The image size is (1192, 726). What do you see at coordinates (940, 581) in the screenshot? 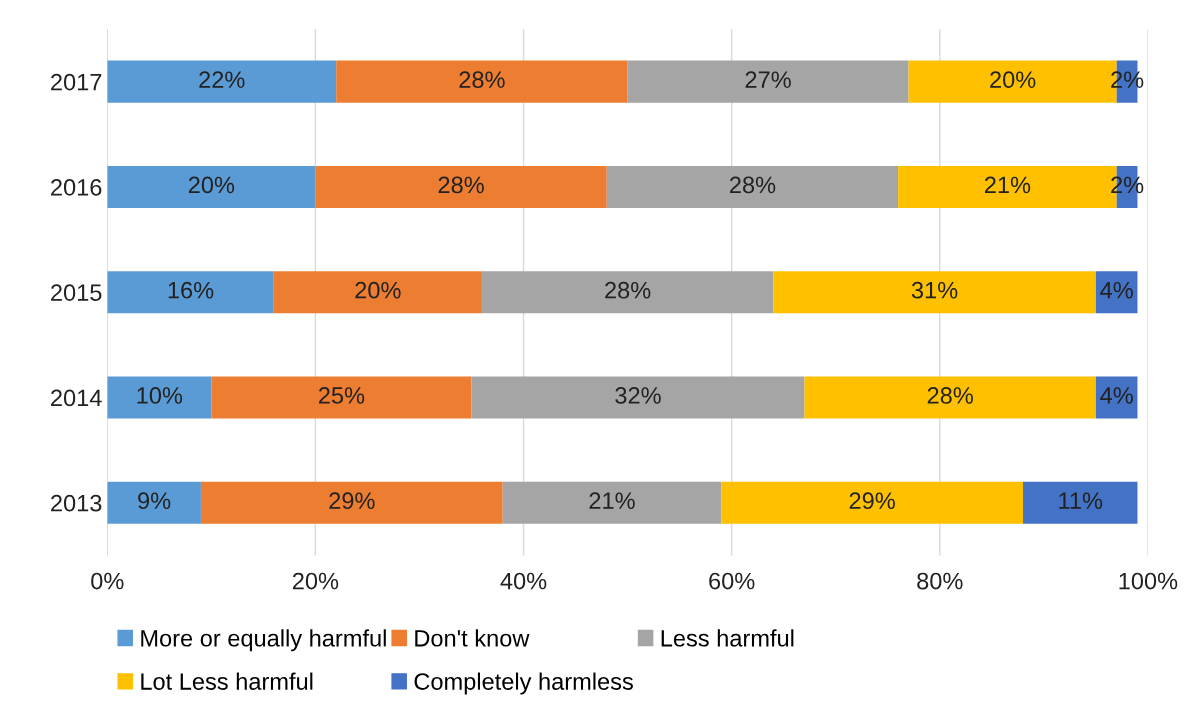
I see `x-tick-label: 80%` at bounding box center [940, 581].